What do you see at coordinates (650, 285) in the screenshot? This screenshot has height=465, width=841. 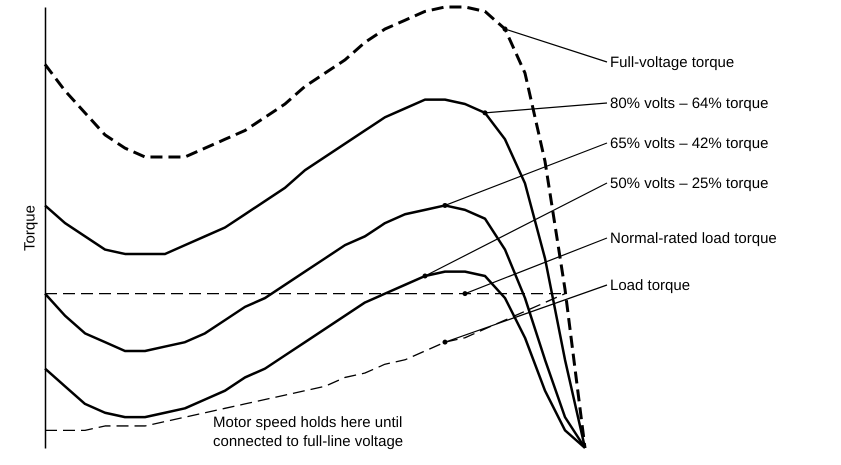 I see `text: Load torque` at bounding box center [650, 285].